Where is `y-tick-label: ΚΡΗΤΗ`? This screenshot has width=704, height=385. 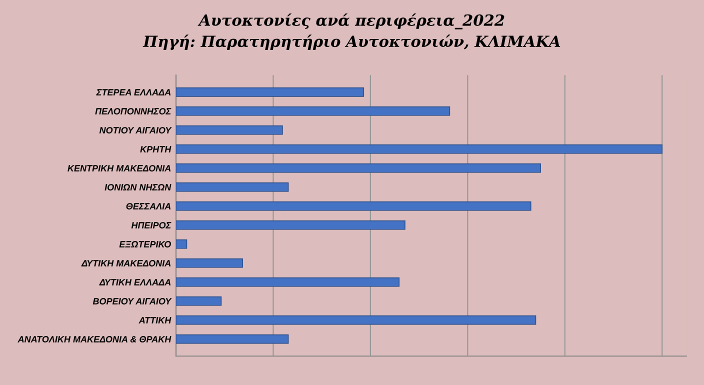 y-tick-label: ΚΡΗΤΗ is located at coordinates (156, 149).